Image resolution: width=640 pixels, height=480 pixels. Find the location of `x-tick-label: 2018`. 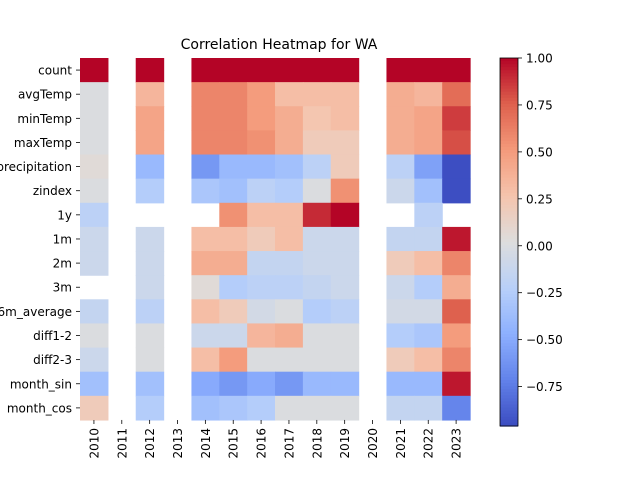

x-tick-label: 2018 is located at coordinates (317, 443).